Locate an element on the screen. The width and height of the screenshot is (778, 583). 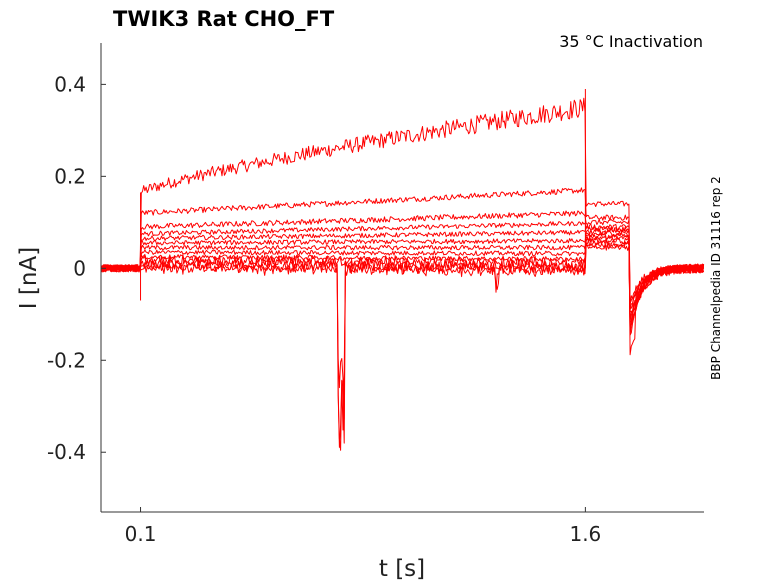
y-tick-label: 0.2 is located at coordinates (70, 176).